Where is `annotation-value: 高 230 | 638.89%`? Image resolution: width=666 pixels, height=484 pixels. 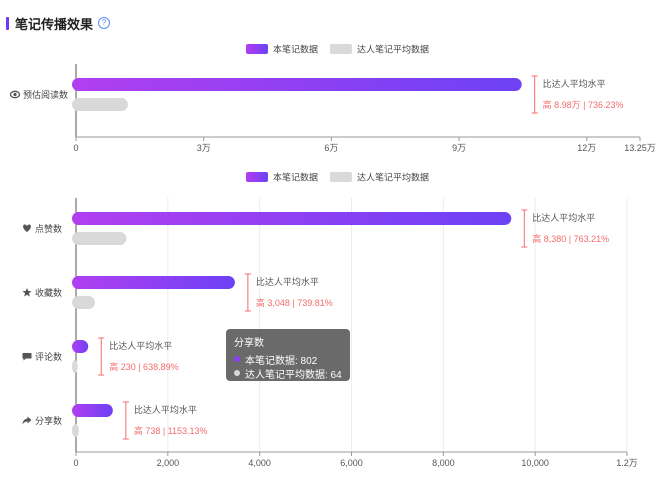
annotation-value: 高 230 | 638.89% is located at coordinates (143, 366).